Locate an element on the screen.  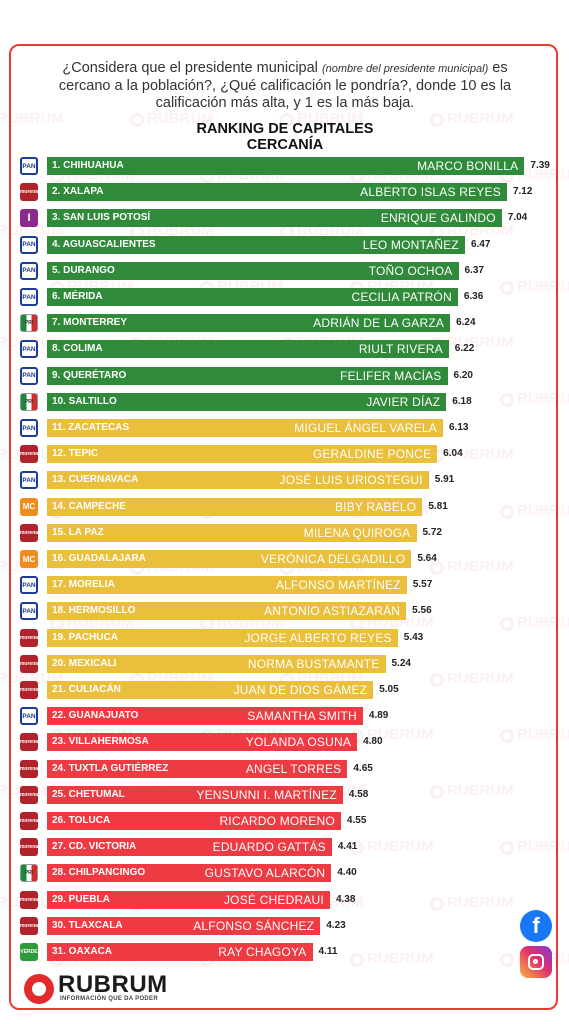
city-label: 22. GUANAJUATO is located at coordinates (95, 716).